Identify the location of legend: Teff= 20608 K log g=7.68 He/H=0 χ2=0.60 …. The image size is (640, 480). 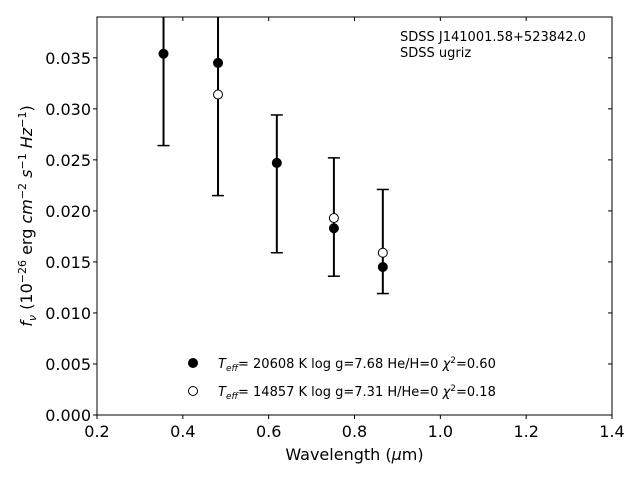
(342, 379).